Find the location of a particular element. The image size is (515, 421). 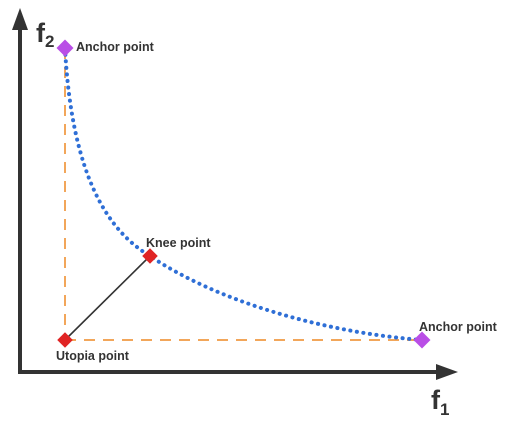

knee-point-marker is located at coordinates (150, 256).